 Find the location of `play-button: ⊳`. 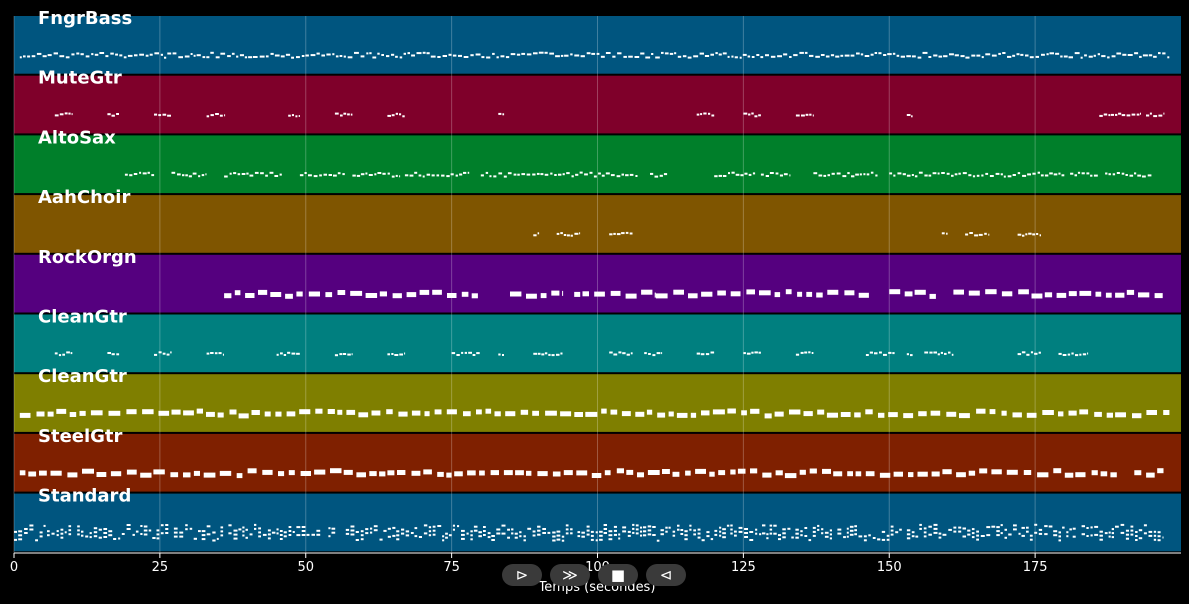

play-button: ⊳ is located at coordinates (522, 575).